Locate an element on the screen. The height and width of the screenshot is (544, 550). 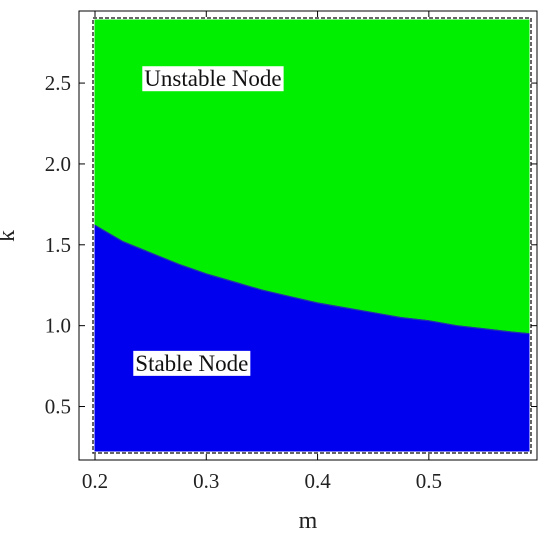
y-tick-label: 2.0 is located at coordinates (58, 164).